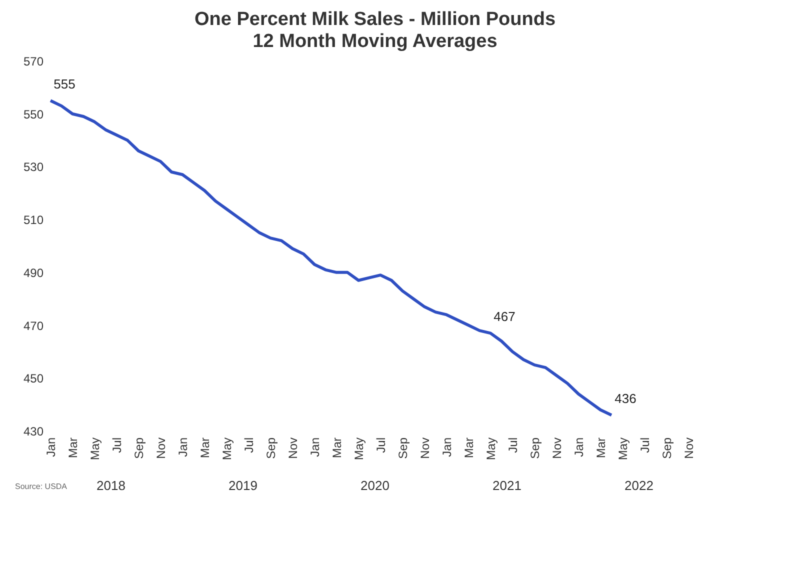 Image resolution: width=803 pixels, height=586 pixels. I want to click on y-tick-label: 430, so click(33, 431).